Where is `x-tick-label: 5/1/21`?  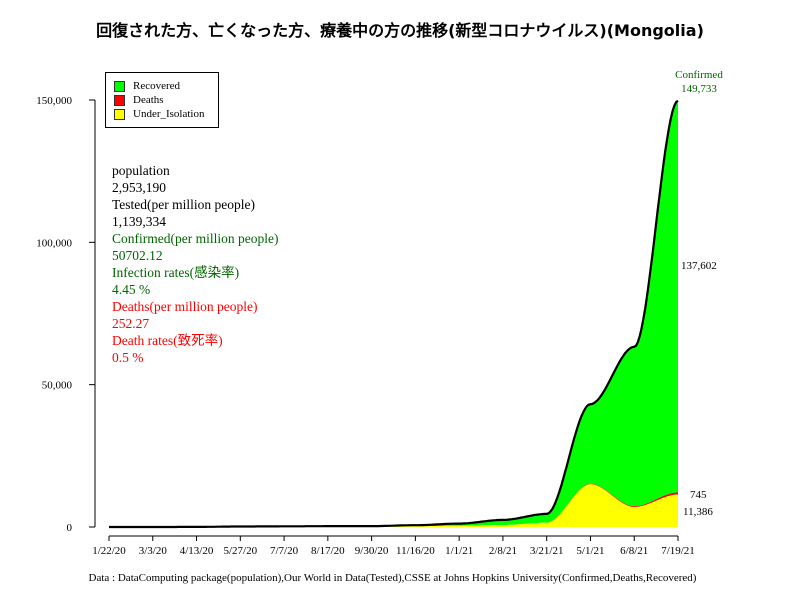
x-tick-label: 5/1/21 is located at coordinates (590, 551).